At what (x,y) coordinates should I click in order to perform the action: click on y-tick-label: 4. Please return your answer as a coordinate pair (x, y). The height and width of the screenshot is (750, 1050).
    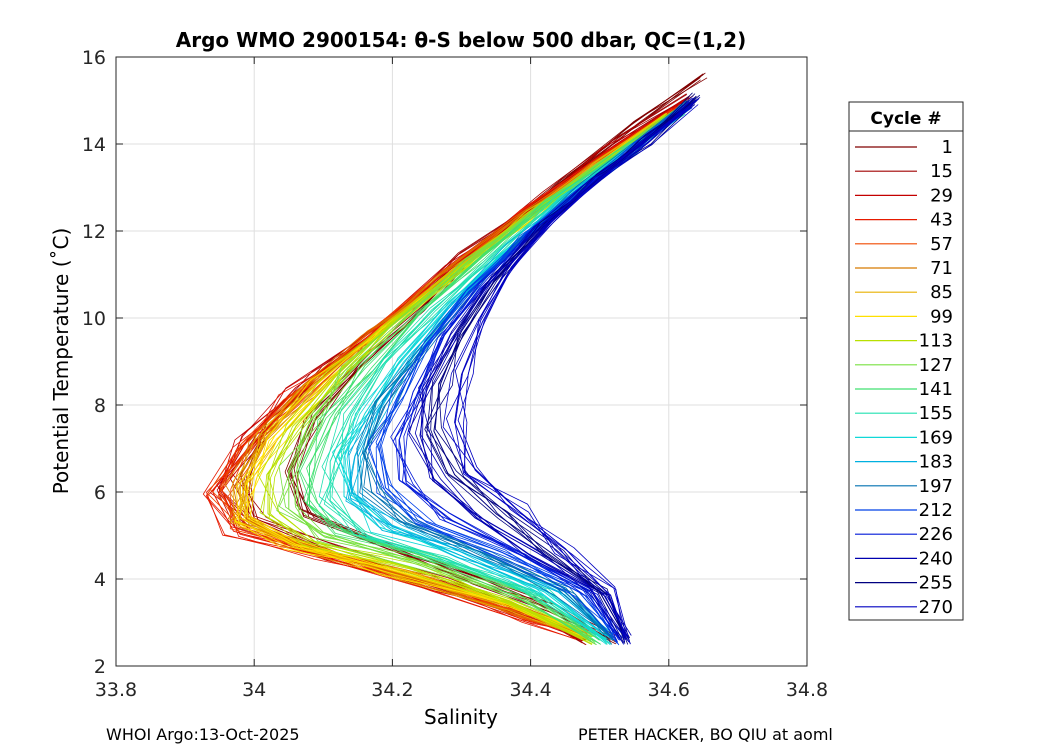
    Looking at the image, I should click on (100, 580).